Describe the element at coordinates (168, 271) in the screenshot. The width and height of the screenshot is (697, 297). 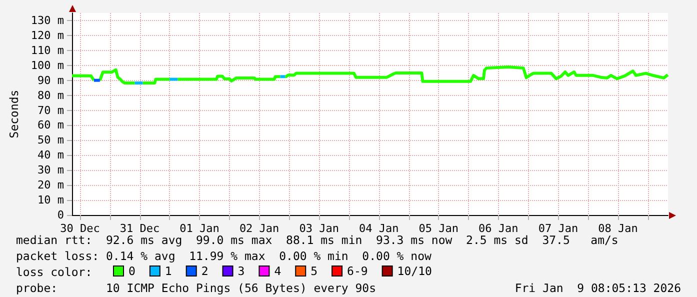
I see `legend-label: 1` at that location.